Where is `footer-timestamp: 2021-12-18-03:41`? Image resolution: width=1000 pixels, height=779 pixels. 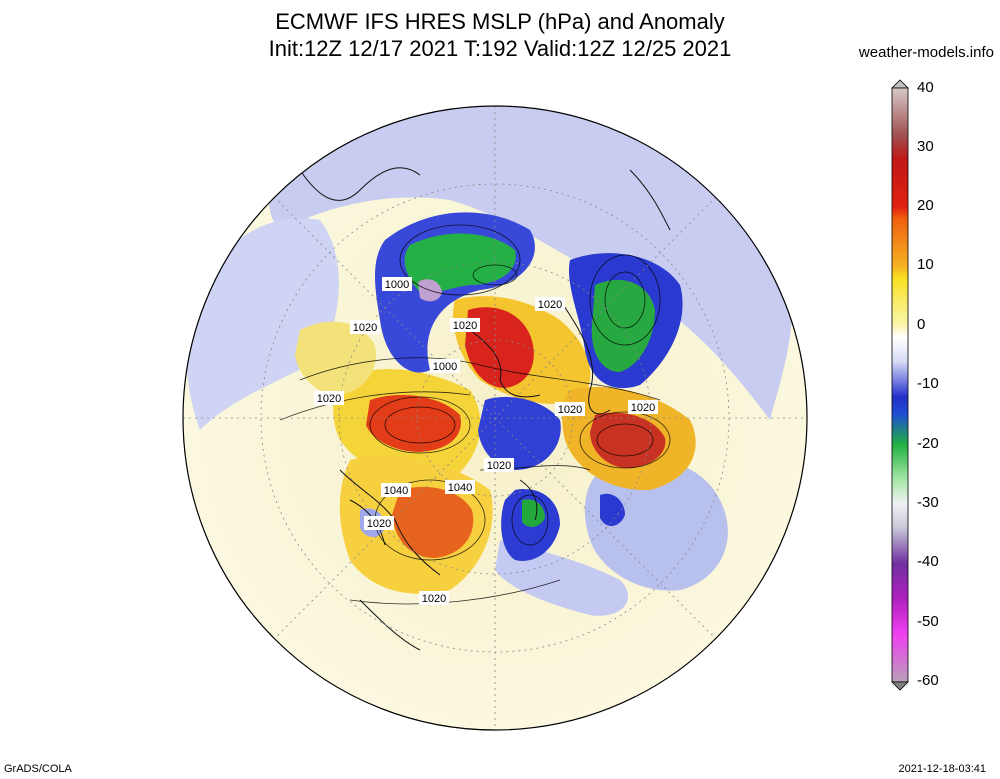
footer-timestamp: 2021-12-18-03:41 is located at coordinates (942, 769).